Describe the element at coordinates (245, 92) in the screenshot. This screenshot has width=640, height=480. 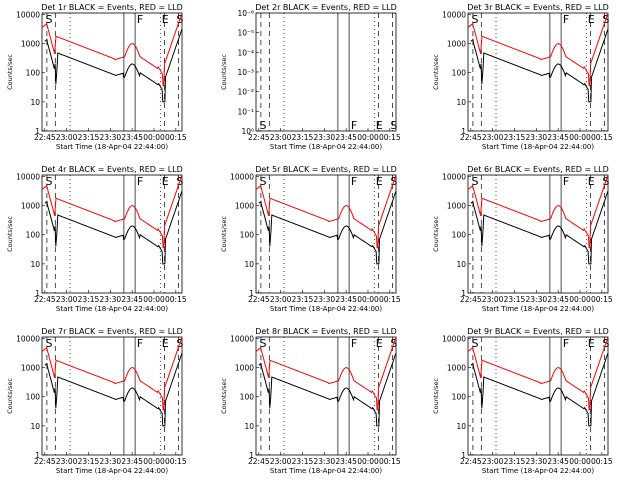
I see `y-tick-label-3: 10⁻²` at that location.